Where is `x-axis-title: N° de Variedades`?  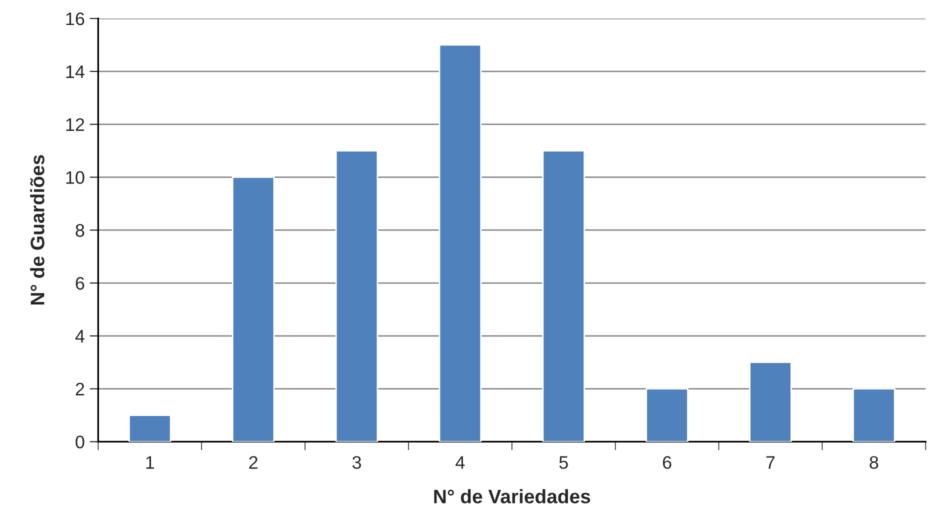 x-axis-title: N° de Variedades is located at coordinates (512, 496).